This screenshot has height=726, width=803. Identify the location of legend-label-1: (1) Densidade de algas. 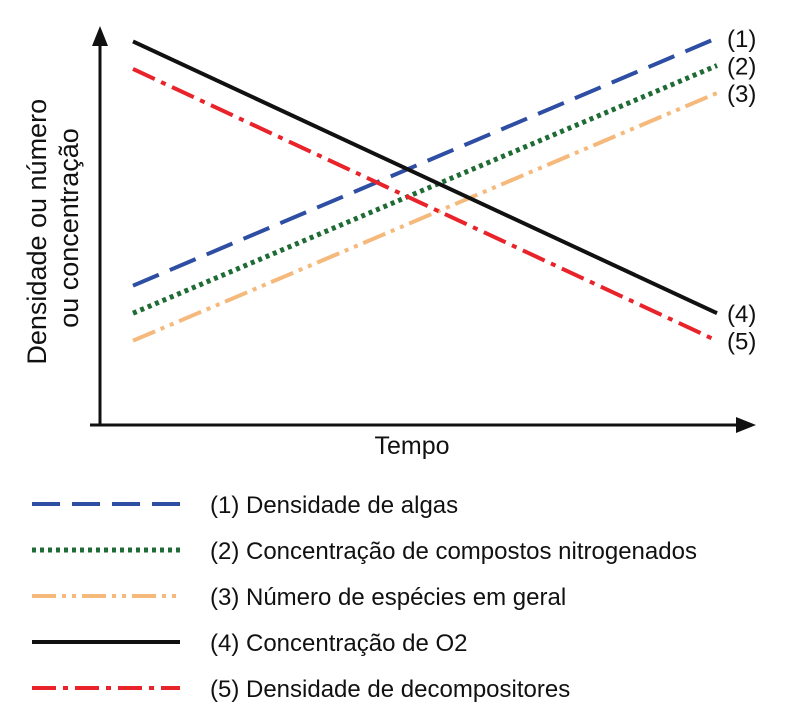
(334, 505).